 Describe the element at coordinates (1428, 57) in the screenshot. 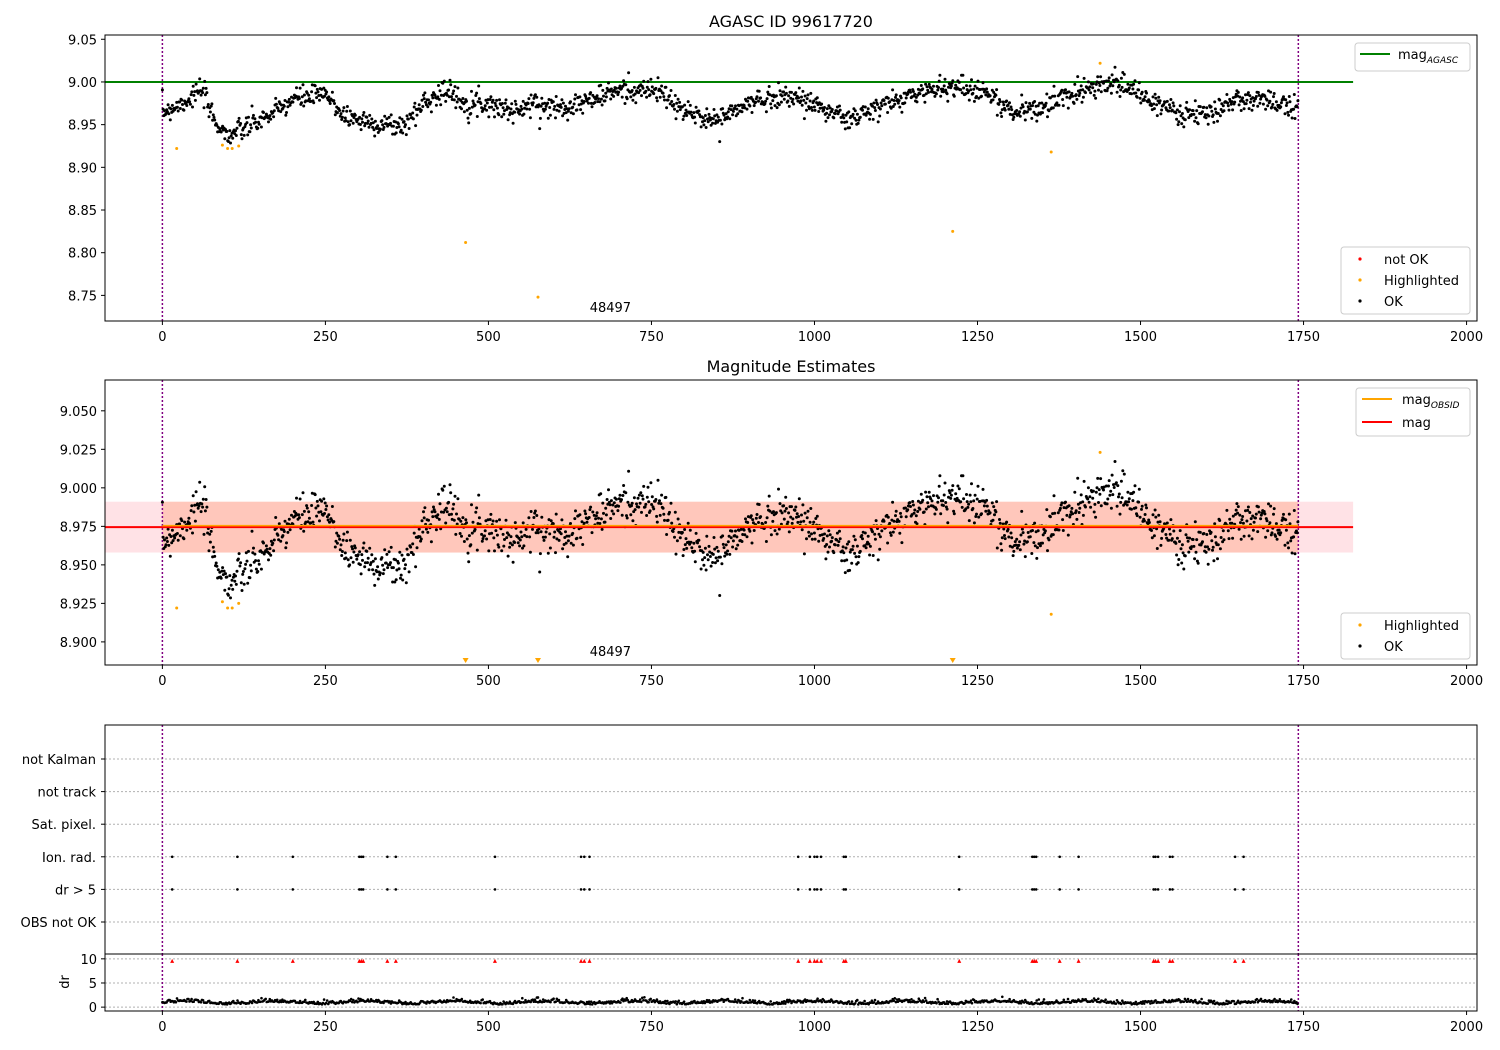

I see `legend-label-agasc: magAGASC` at that location.